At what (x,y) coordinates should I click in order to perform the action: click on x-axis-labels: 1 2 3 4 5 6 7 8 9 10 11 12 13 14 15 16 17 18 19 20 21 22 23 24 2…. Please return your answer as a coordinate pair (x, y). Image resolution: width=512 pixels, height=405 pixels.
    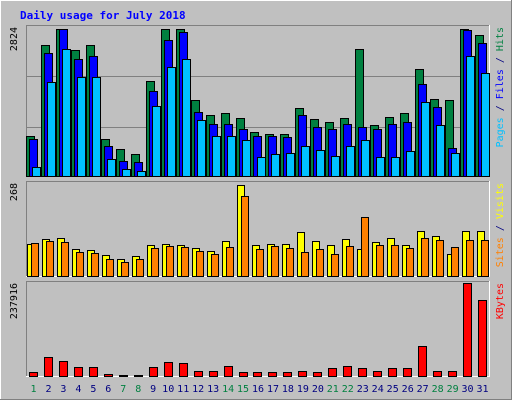
    Looking at the image, I should click on (259, 389).